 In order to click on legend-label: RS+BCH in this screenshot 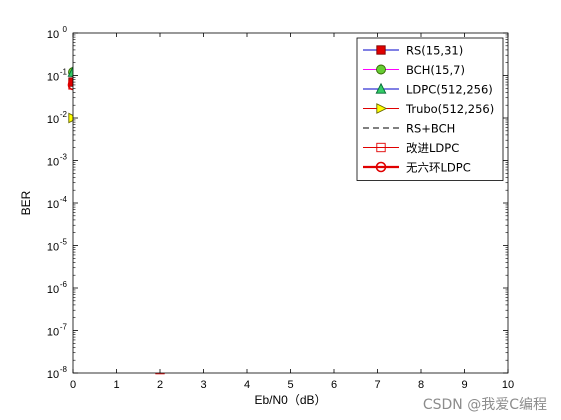, I will do `click(430, 129)`.